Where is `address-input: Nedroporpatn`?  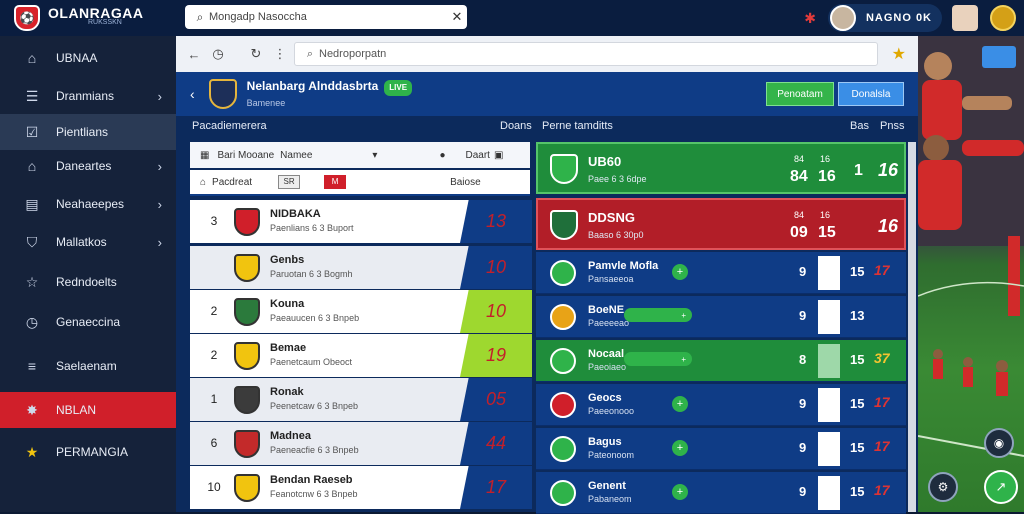
address-input: Nedroporpatn is located at coordinates (353, 54).